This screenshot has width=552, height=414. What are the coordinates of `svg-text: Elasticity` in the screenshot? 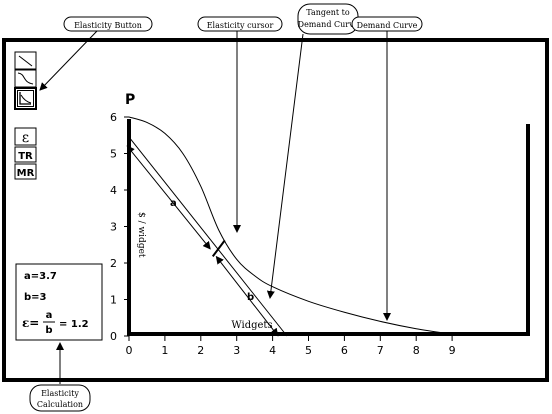 It's located at (60, 393).